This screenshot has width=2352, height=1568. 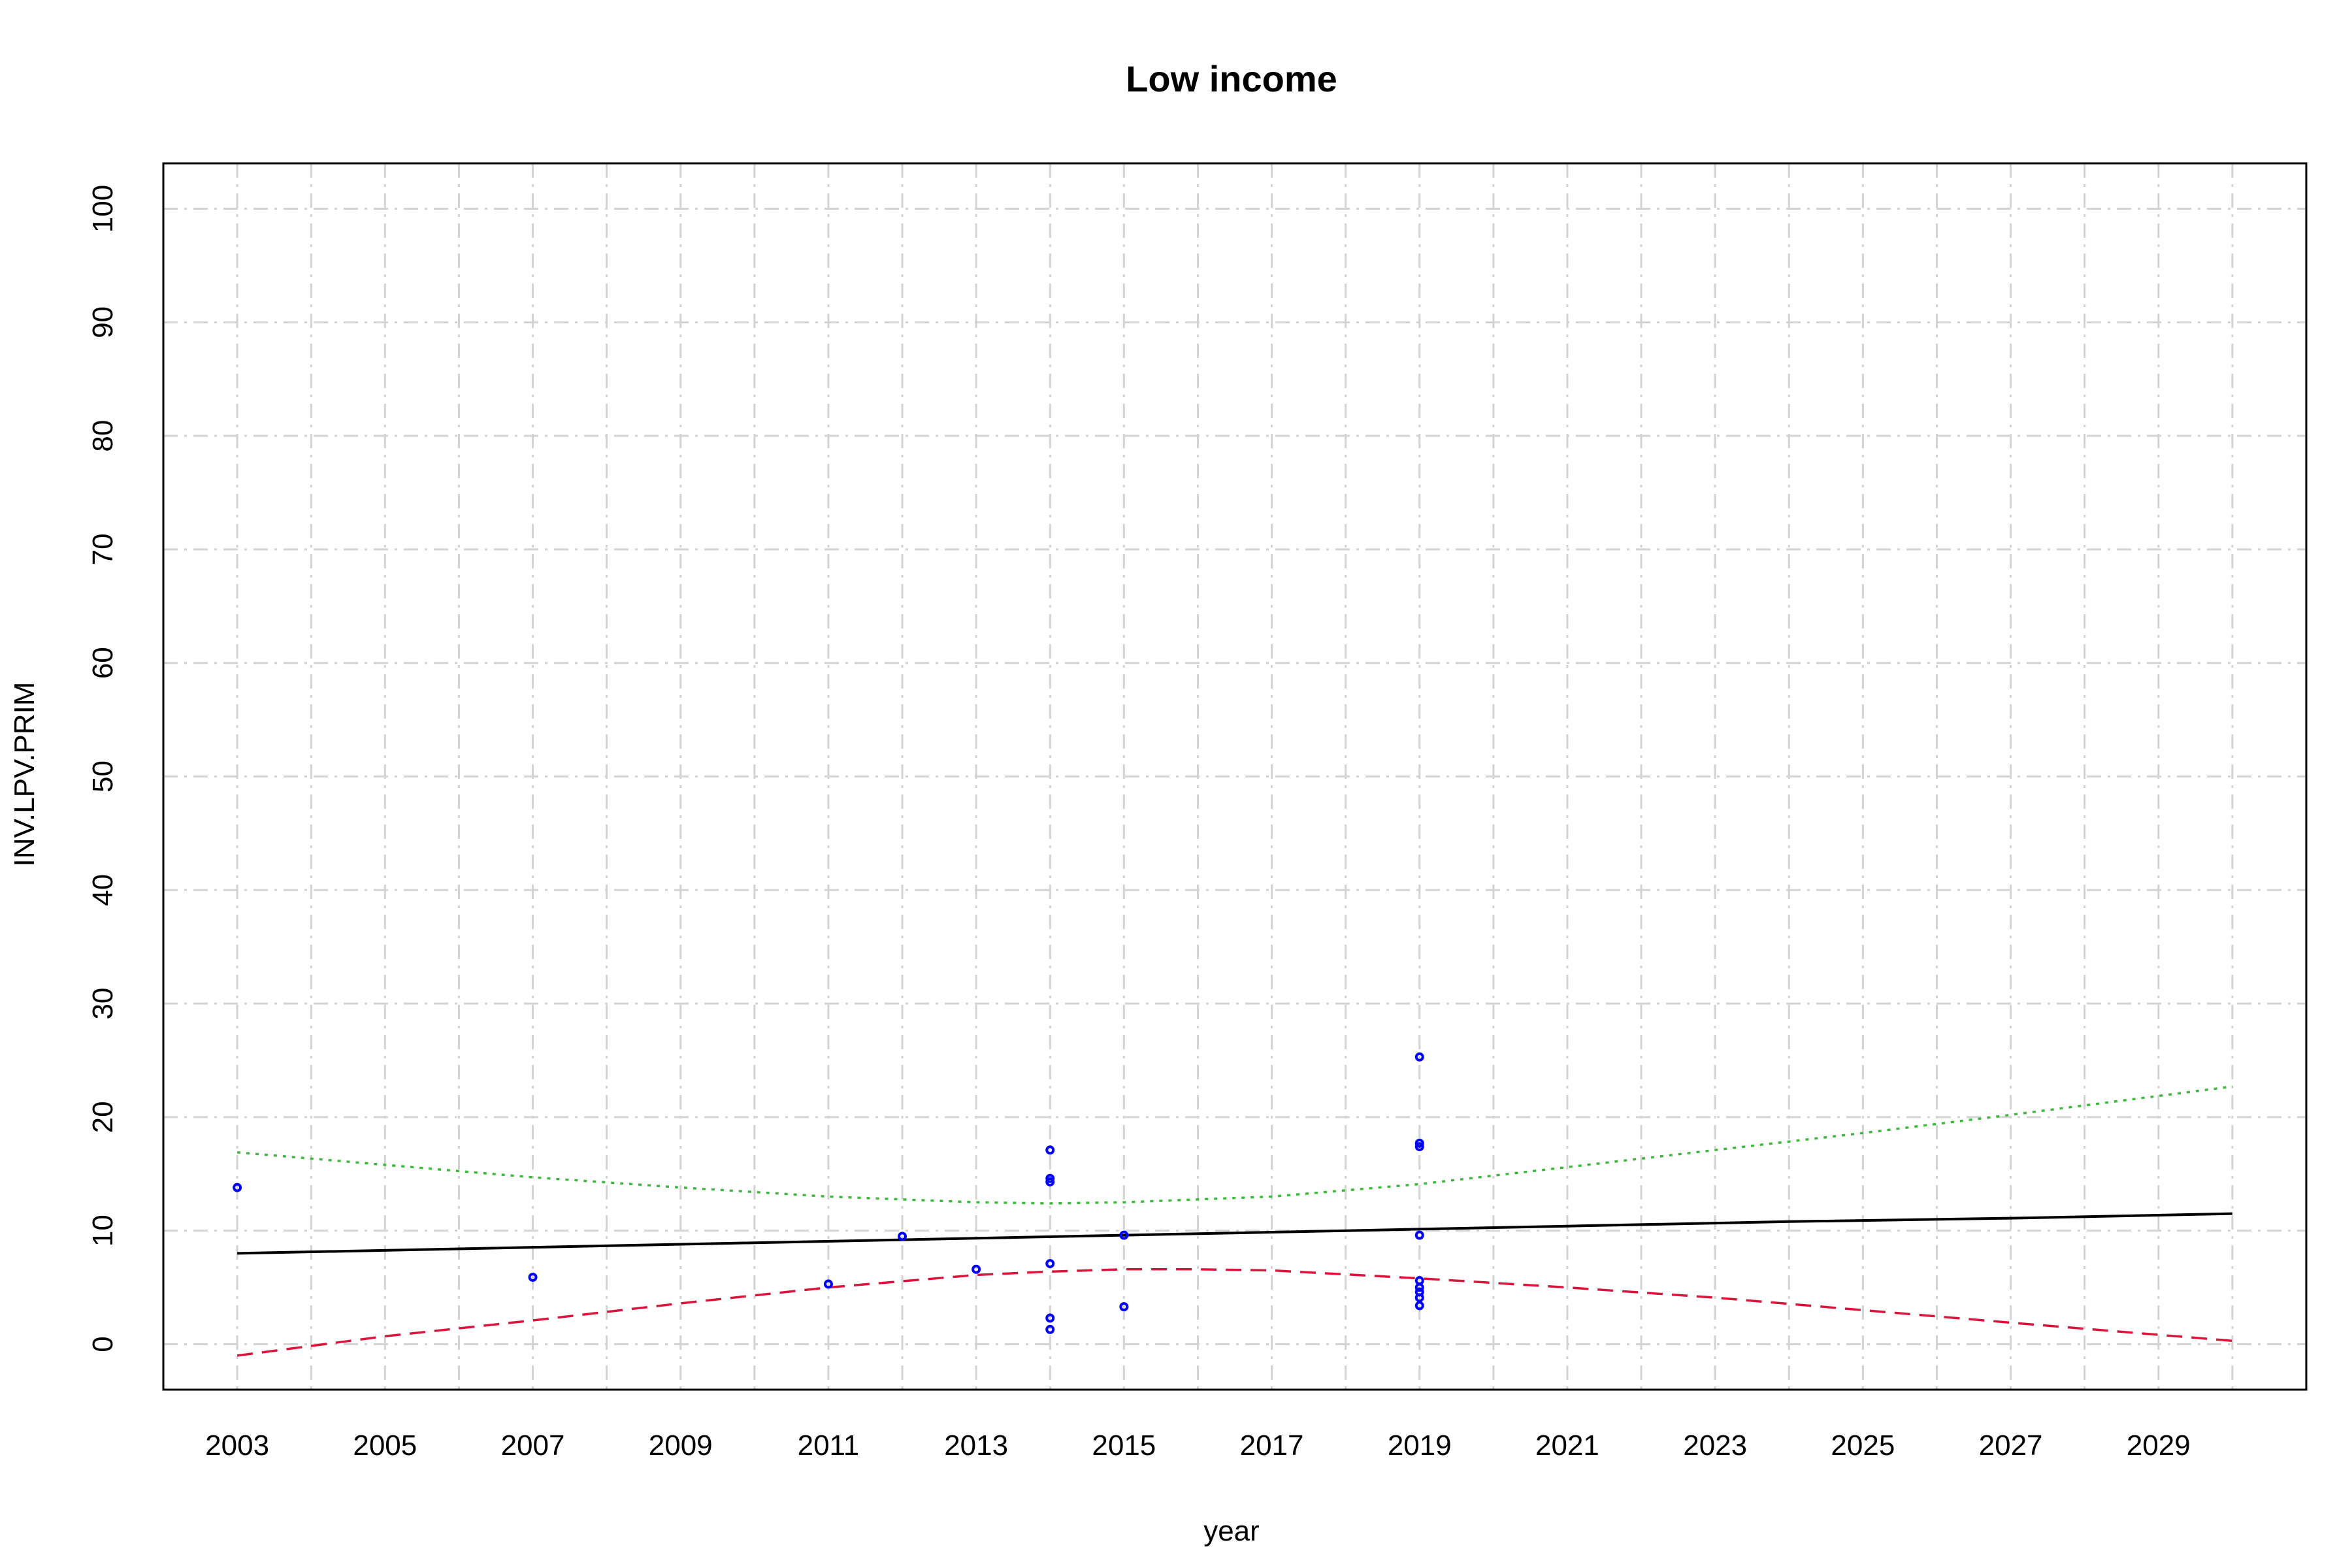 I want to click on y-tick-label: 20, so click(x=103, y=1117).